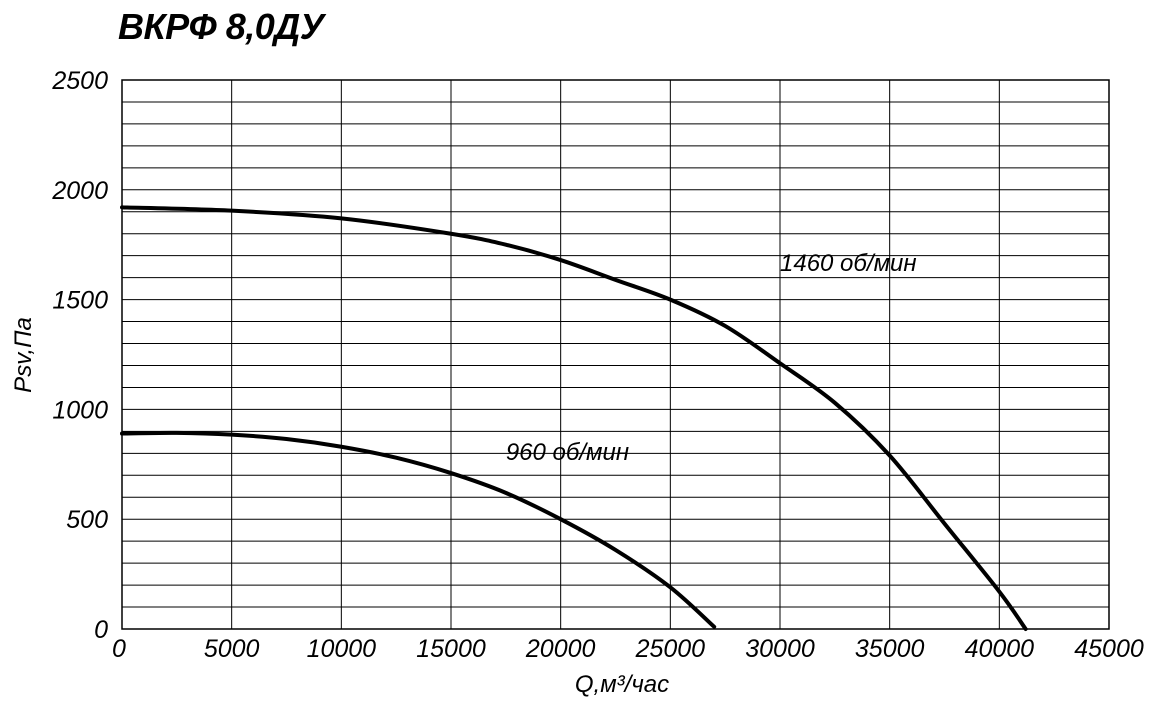 This screenshot has height=706, width=1153. I want to click on x-tick-label: 30000, so click(780, 649).